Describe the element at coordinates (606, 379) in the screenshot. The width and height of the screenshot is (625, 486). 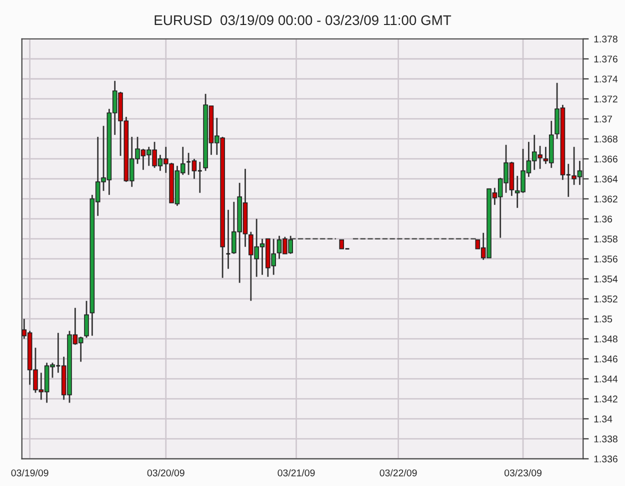
I see `y-tick-label: 1.344` at that location.